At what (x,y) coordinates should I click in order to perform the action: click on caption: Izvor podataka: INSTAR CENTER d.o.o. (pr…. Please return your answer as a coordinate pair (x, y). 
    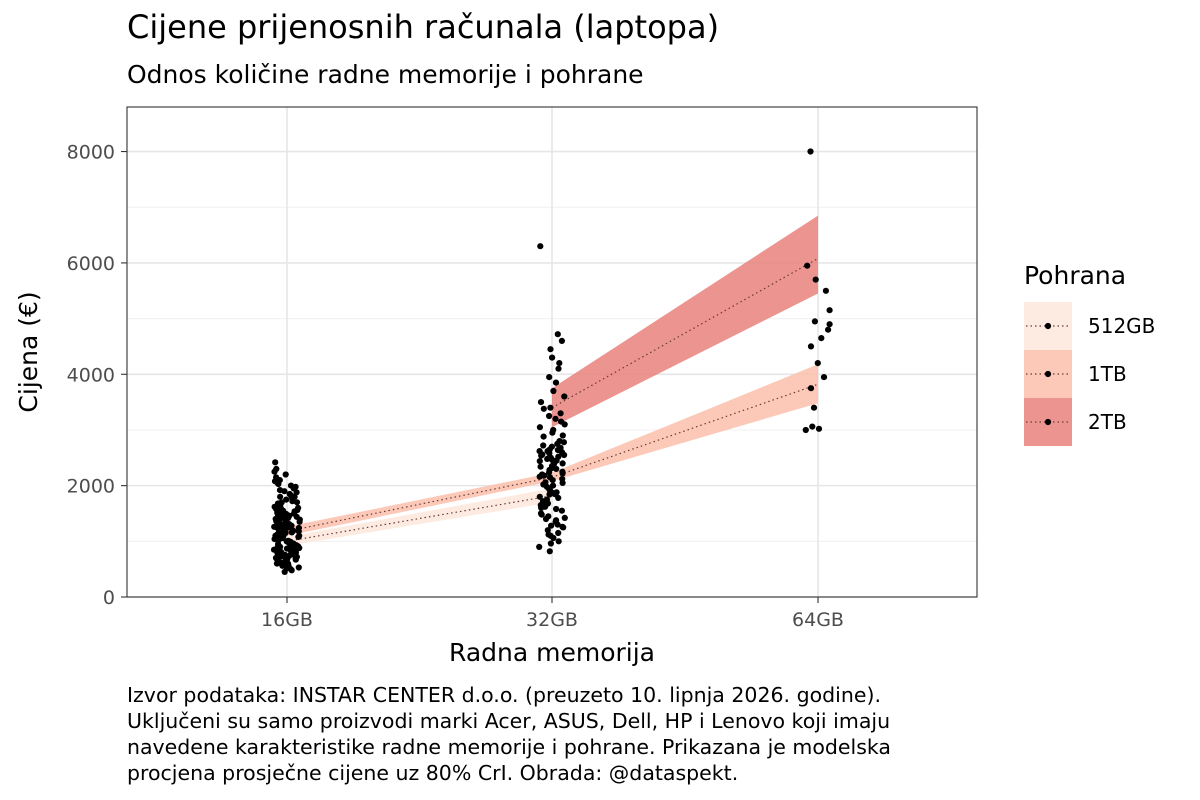
    Looking at the image, I should click on (627, 734).